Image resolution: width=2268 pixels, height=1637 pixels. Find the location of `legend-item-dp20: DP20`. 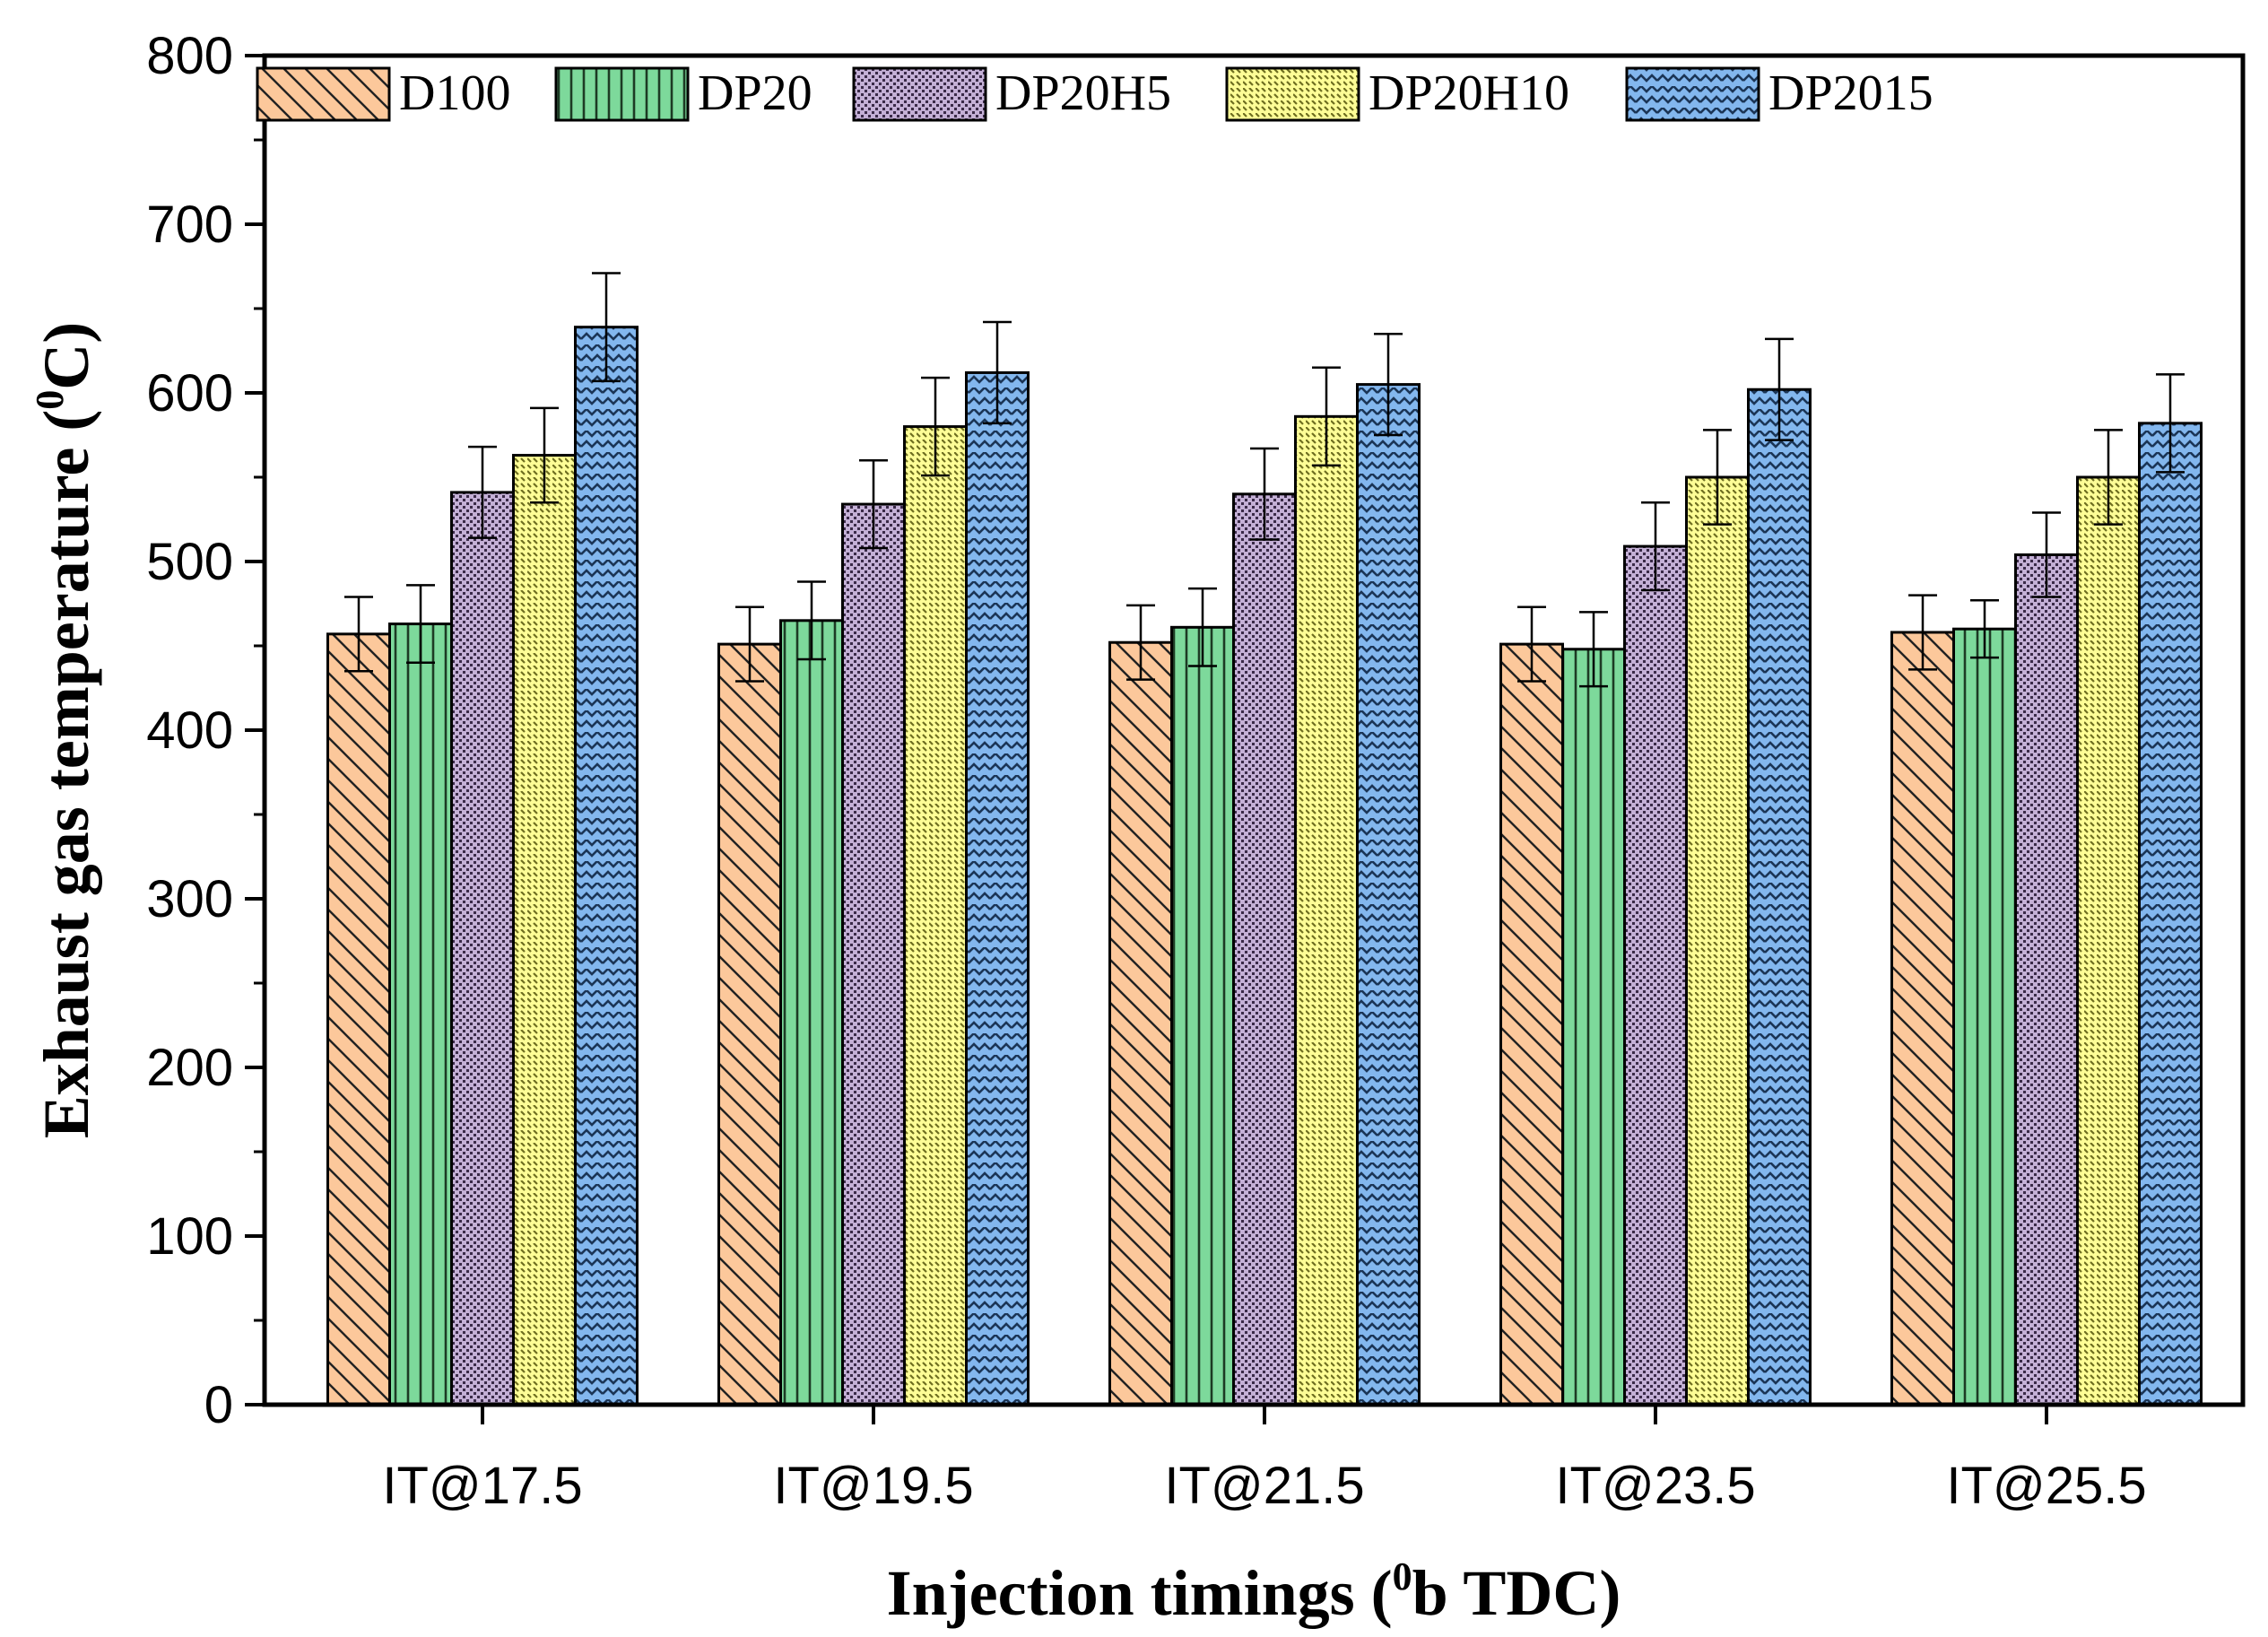

legend-item-dp20: DP20 is located at coordinates (683, 94).